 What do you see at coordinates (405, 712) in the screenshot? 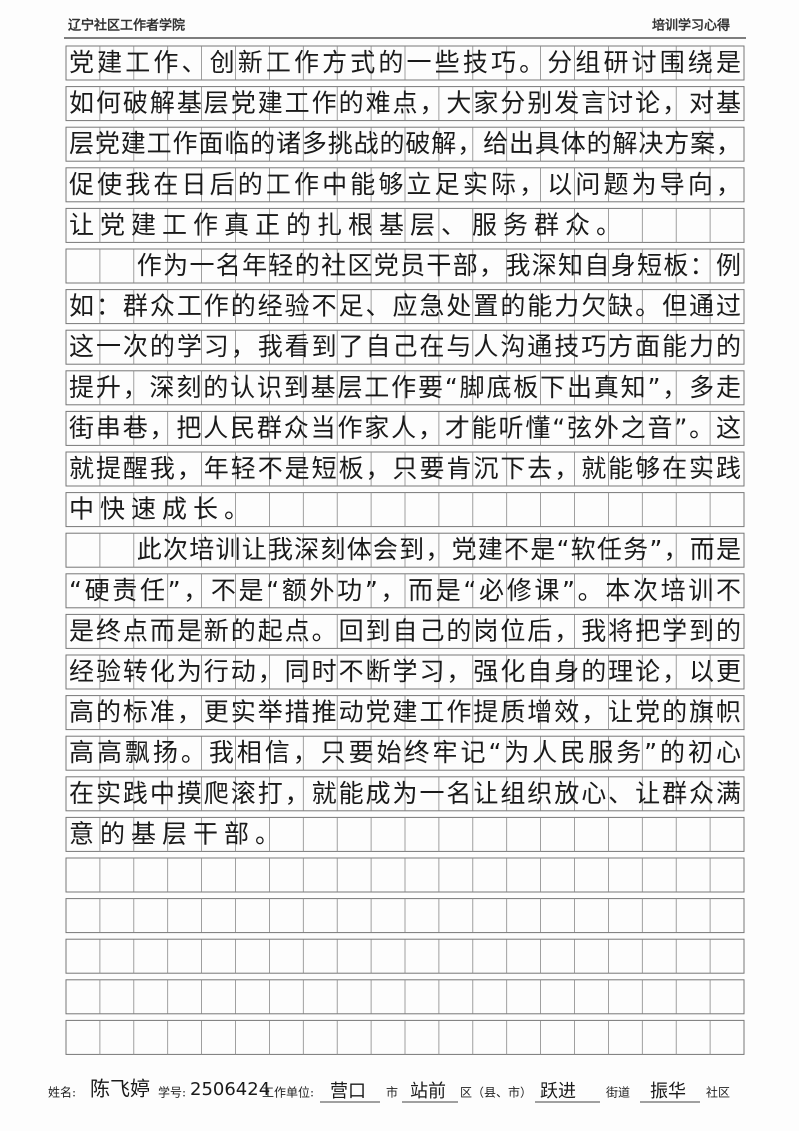
I see `handwritten-line: 高的标准，更实举措推动党建工作提质增效，让党的旗帜` at bounding box center [405, 712].